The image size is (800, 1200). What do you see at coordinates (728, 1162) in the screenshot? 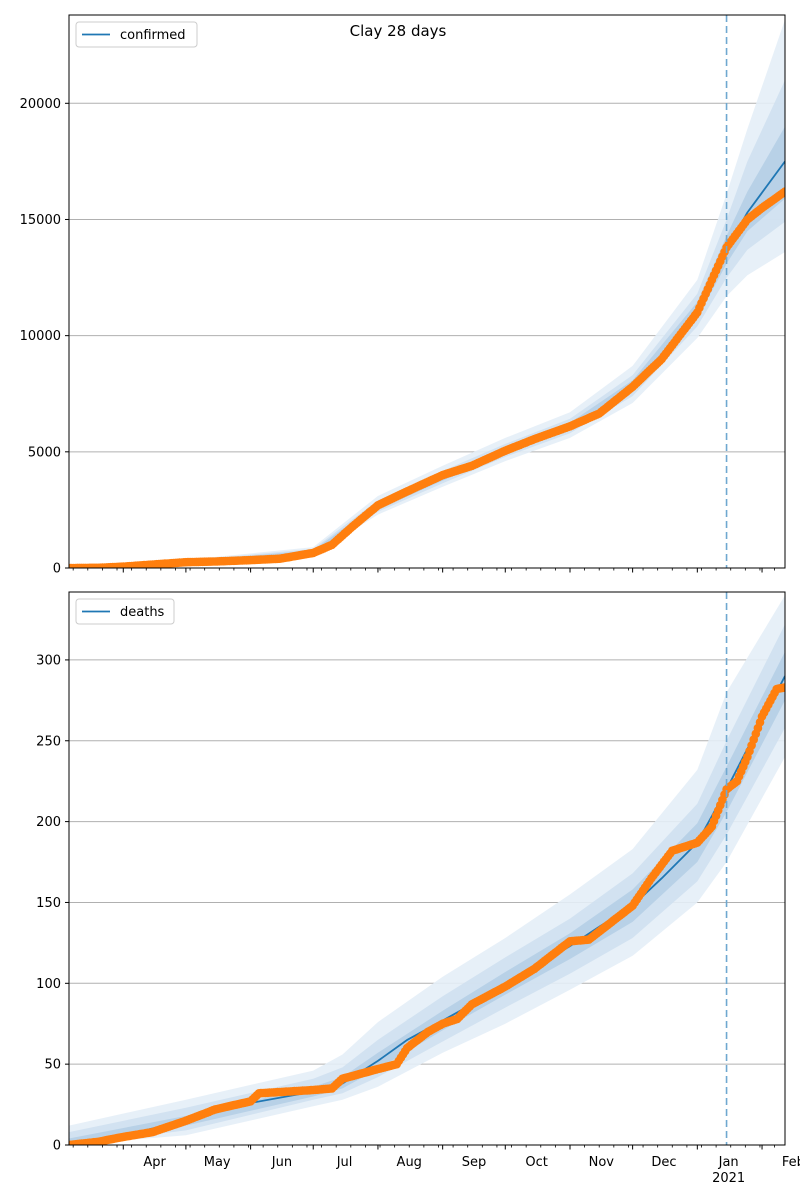
I see `x-tick-label: Jan` at bounding box center [728, 1162].